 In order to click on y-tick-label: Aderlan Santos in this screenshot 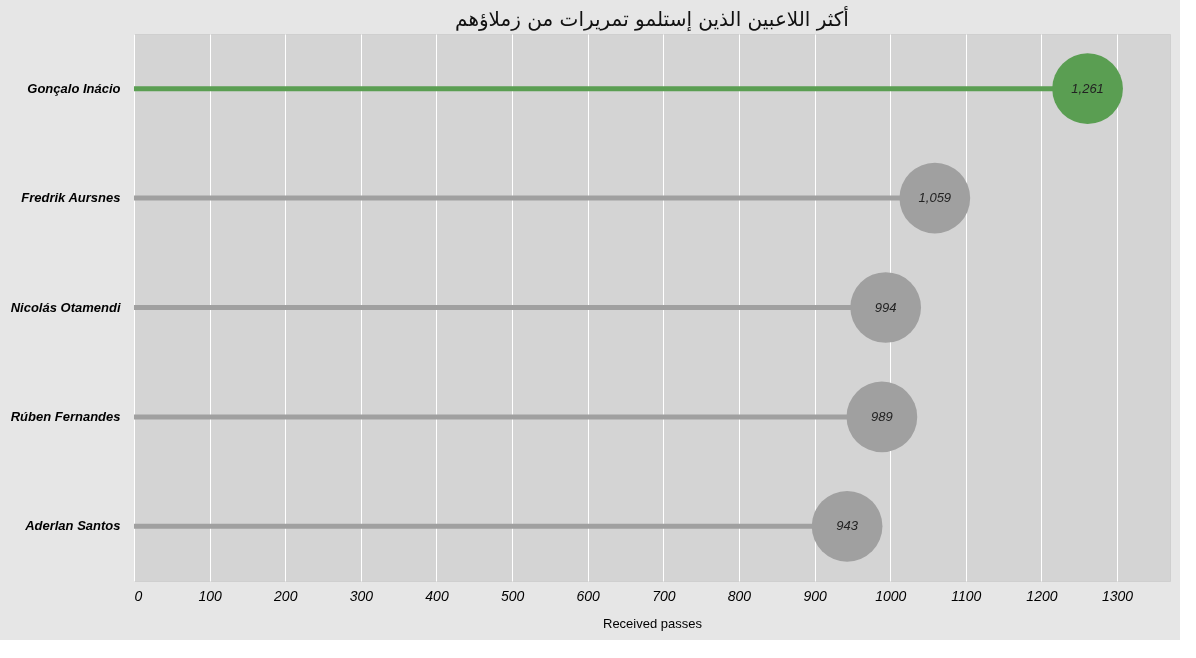, I will do `click(72, 526)`.